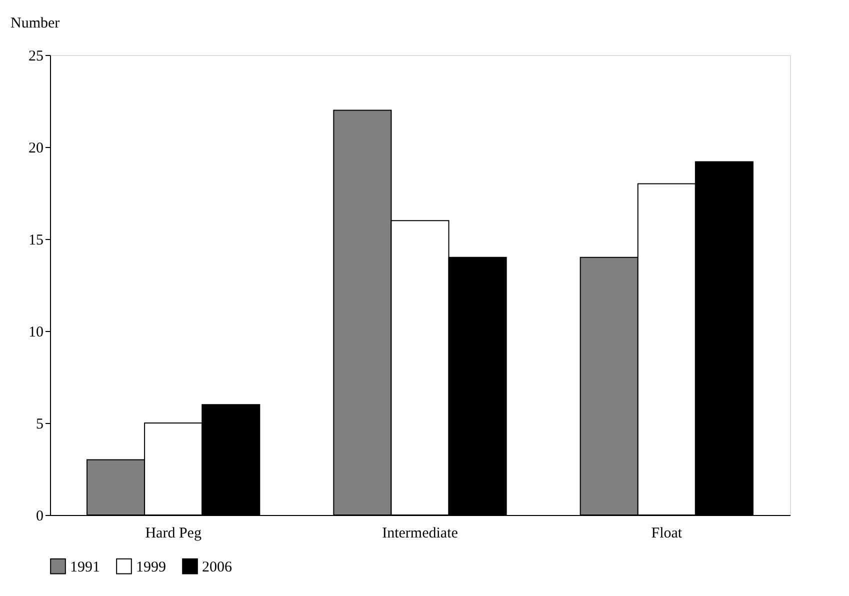 The image size is (849, 596). I want to click on y-tick-label: 0, so click(40, 516).